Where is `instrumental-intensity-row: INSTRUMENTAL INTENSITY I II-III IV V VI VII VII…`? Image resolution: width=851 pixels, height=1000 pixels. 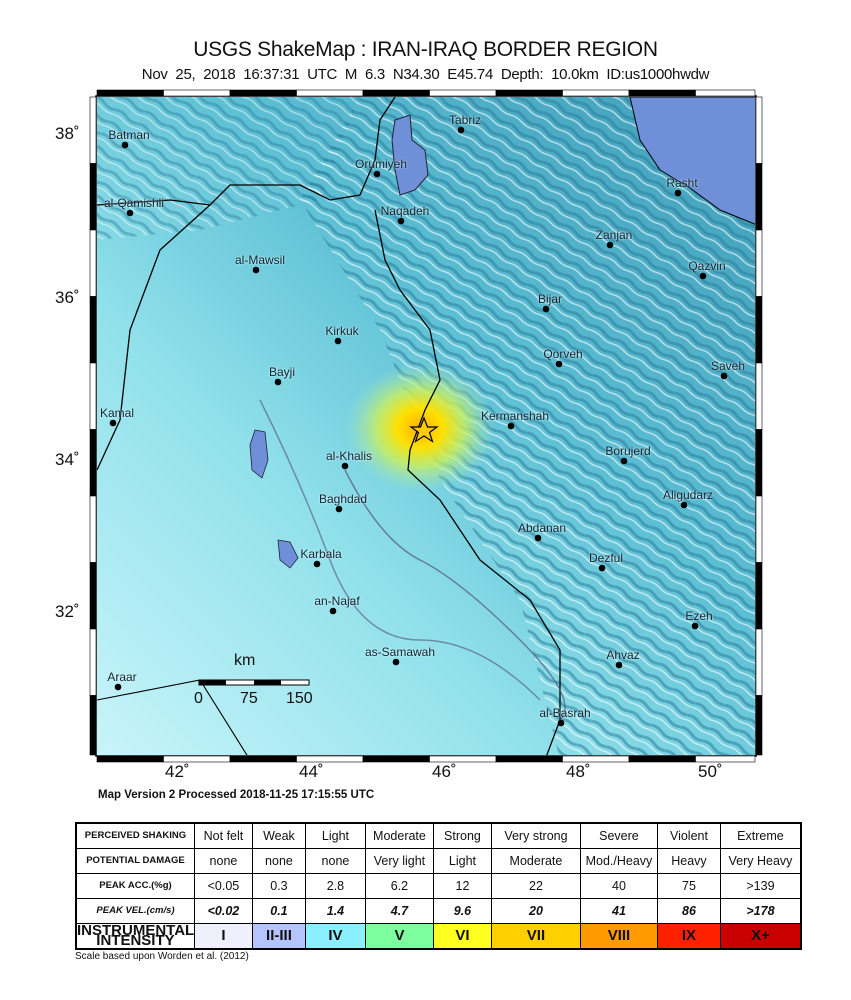 instrumental-intensity-row: INSTRUMENTAL INTENSITY I II-III IV V VI VII VII… is located at coordinates (438, 936).